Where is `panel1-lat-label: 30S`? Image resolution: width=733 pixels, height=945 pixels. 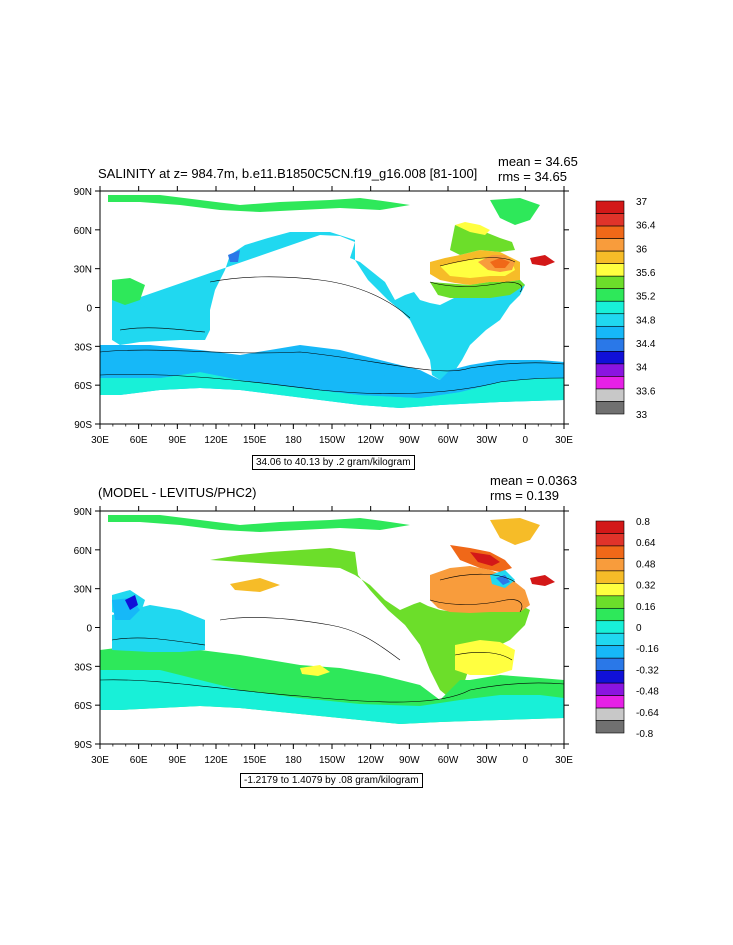
panel1-lat-label: 30S is located at coordinates (83, 347).